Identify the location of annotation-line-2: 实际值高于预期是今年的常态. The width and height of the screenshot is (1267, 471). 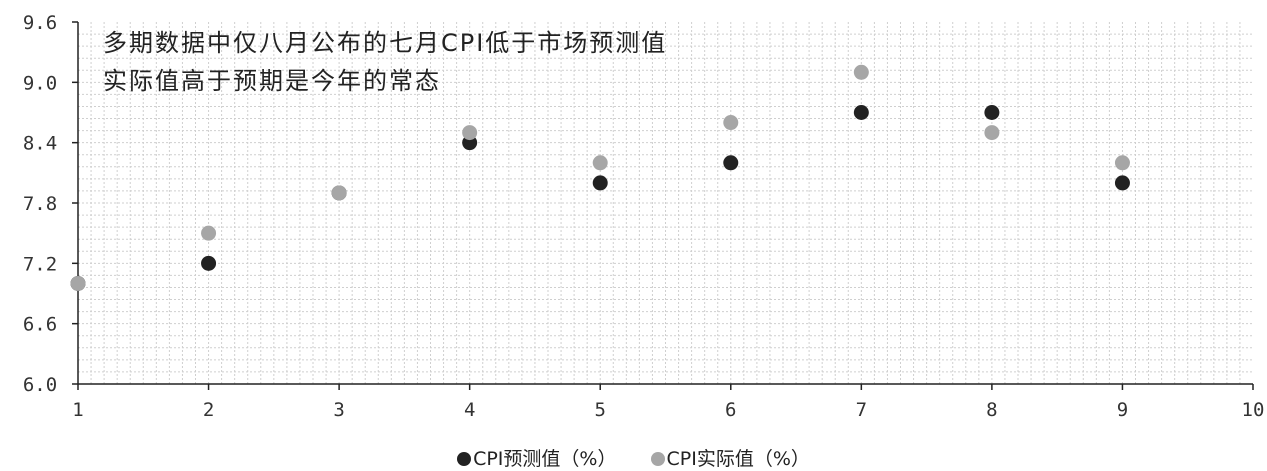
(272, 81).